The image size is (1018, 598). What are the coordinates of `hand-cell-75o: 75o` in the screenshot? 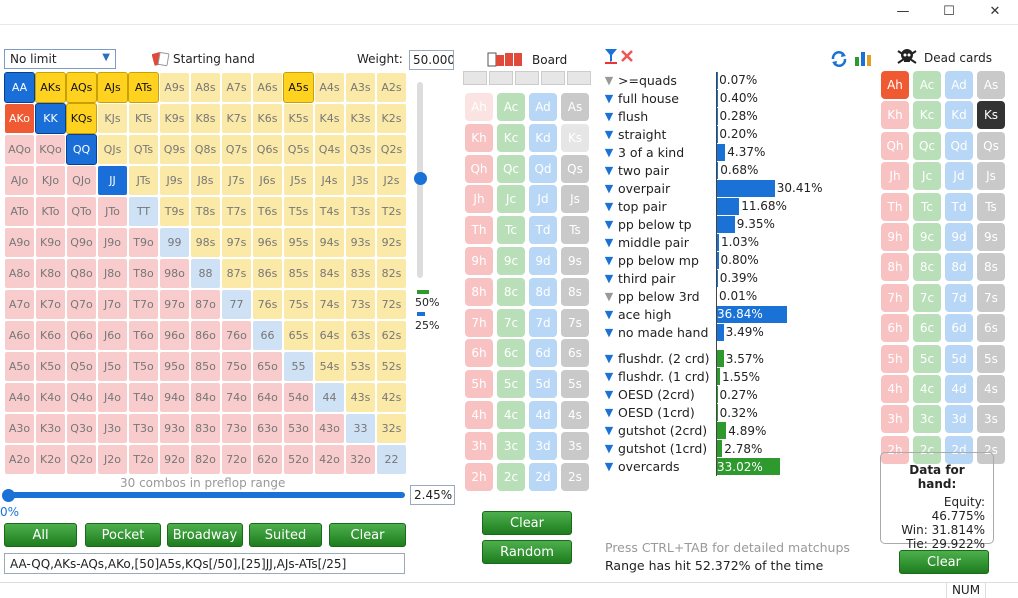 It's located at (236, 366).